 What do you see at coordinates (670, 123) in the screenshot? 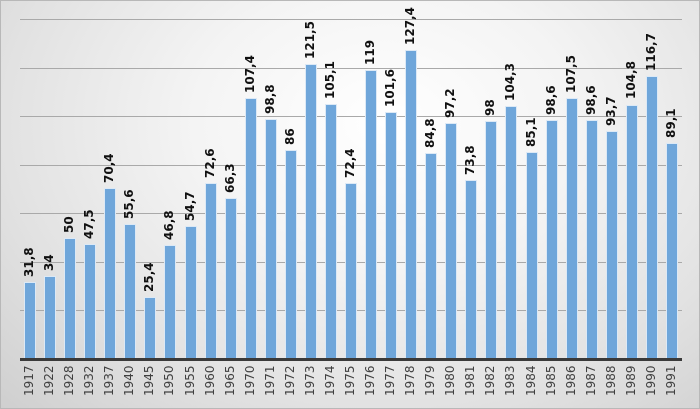
I see `data-label: 89,1` at bounding box center [670, 123].